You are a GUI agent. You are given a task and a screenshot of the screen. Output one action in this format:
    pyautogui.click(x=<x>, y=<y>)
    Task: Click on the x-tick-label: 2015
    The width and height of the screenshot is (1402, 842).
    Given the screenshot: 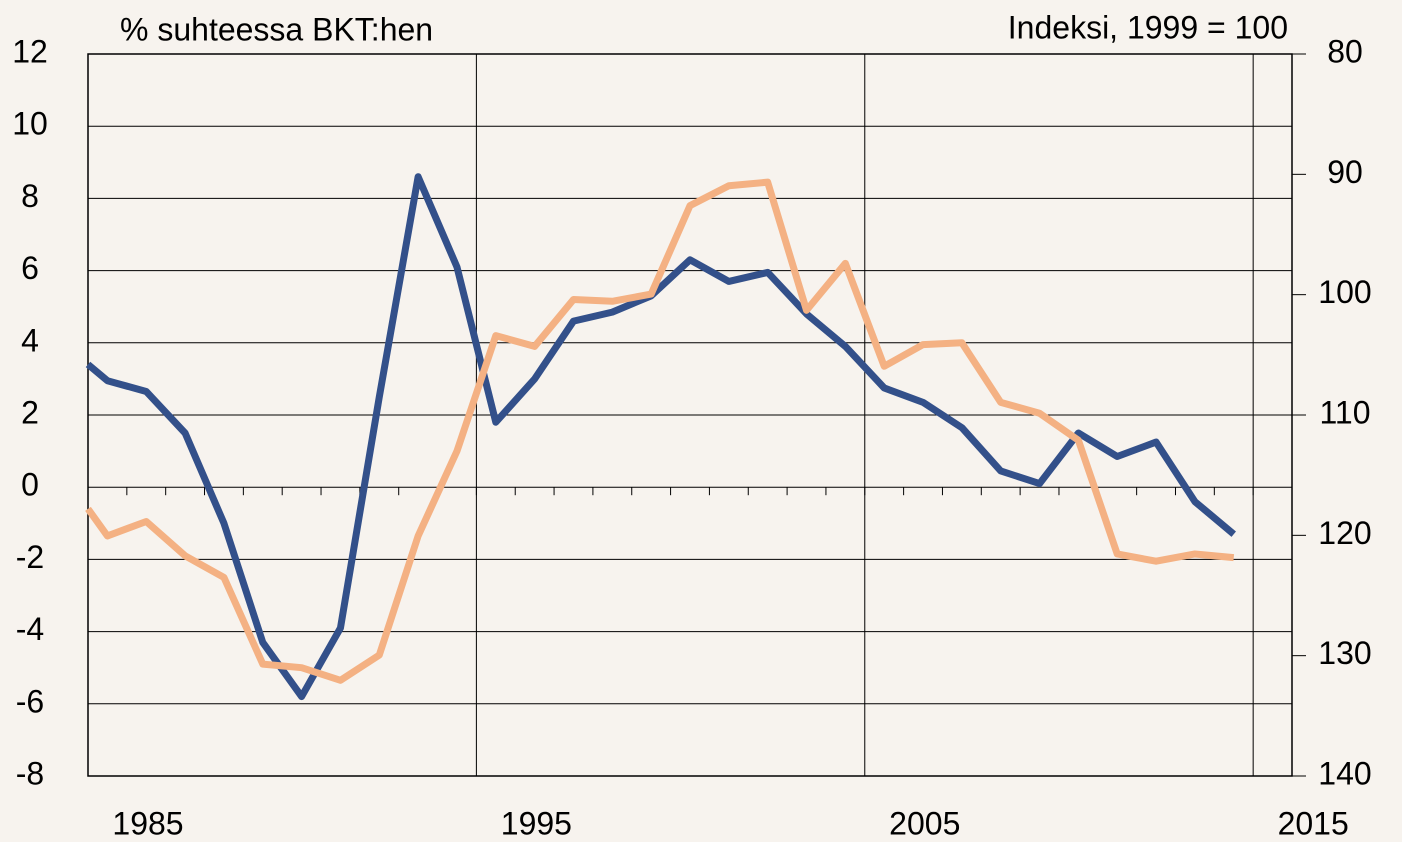 What is the action you would take?
    pyautogui.click(x=1313, y=823)
    